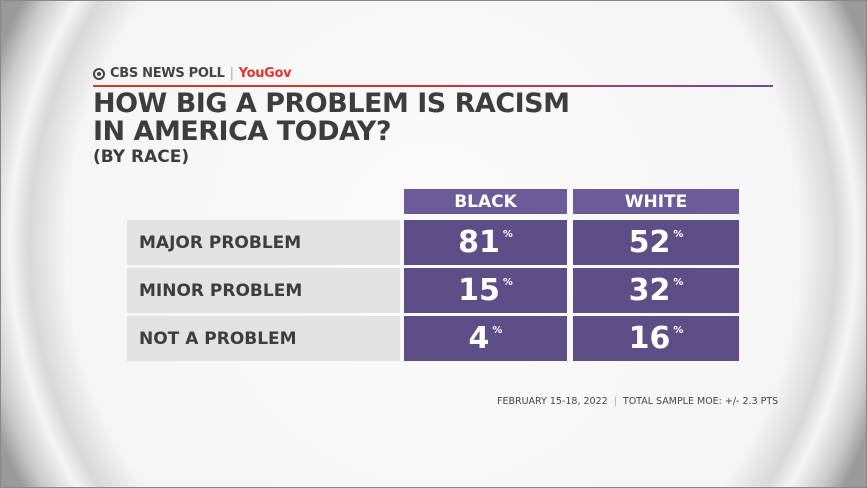 This screenshot has width=867, height=488. What do you see at coordinates (433, 86) in the screenshot?
I see `header-rule` at bounding box center [433, 86].